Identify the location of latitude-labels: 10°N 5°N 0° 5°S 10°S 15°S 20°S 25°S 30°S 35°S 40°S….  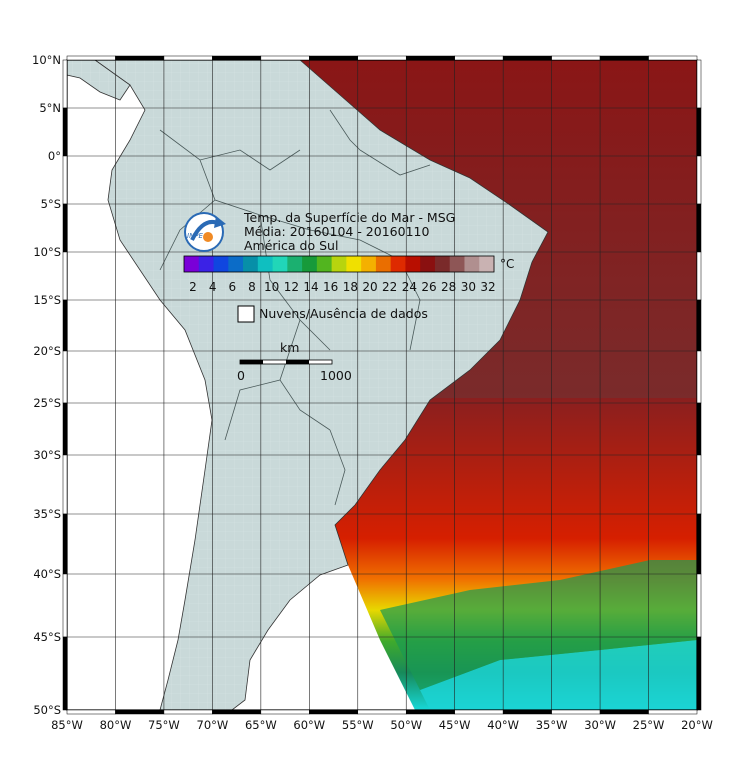
(46, 385).